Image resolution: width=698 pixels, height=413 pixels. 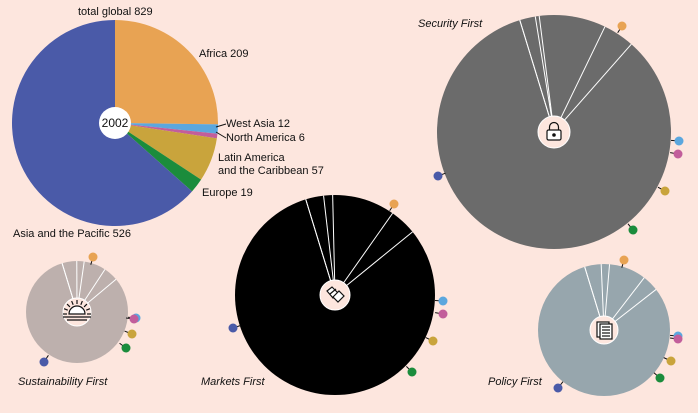 I want to click on hands-icon, so click(x=335, y=294).